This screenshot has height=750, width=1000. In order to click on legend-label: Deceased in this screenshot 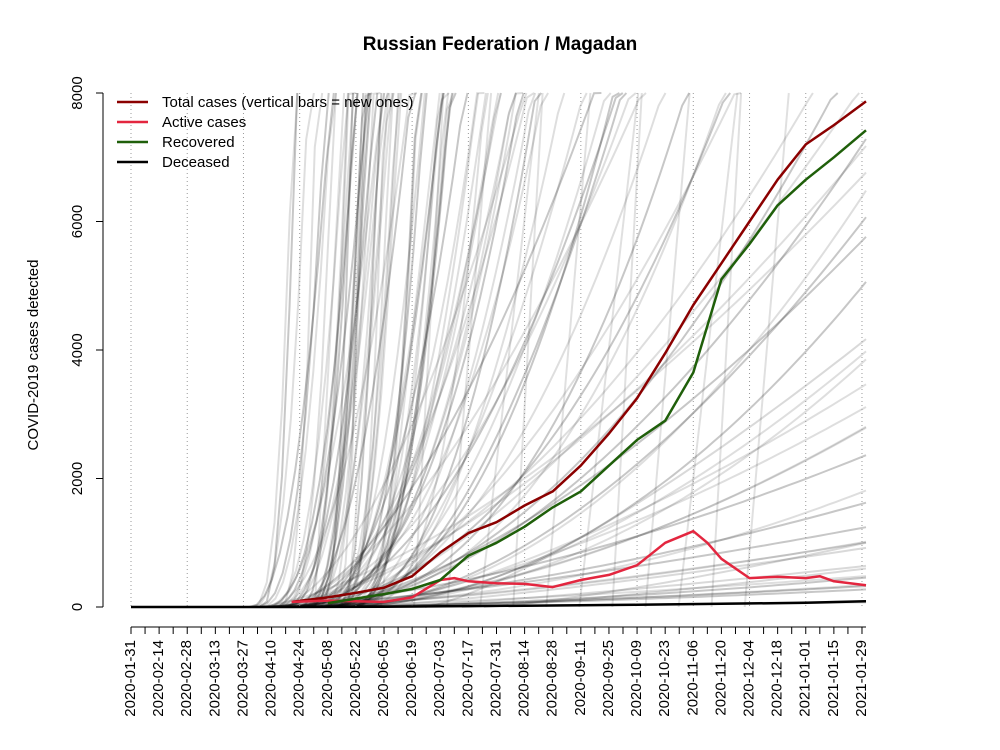, I will do `click(196, 162)`.